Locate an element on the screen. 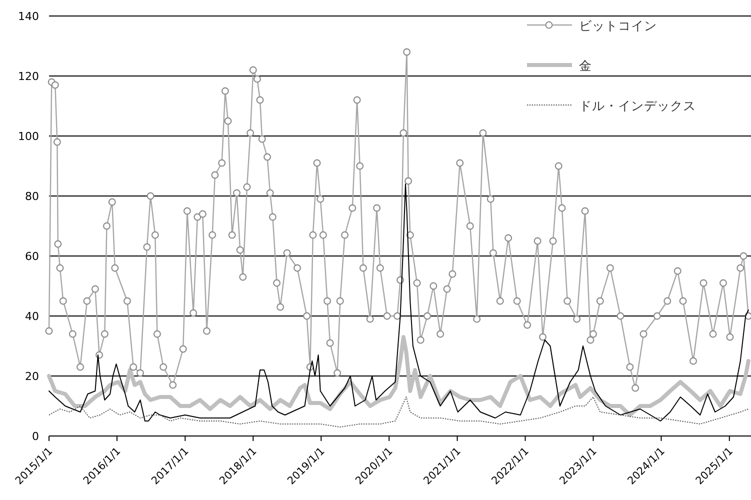  y-tick-label: 120 is located at coordinates (28, 76).